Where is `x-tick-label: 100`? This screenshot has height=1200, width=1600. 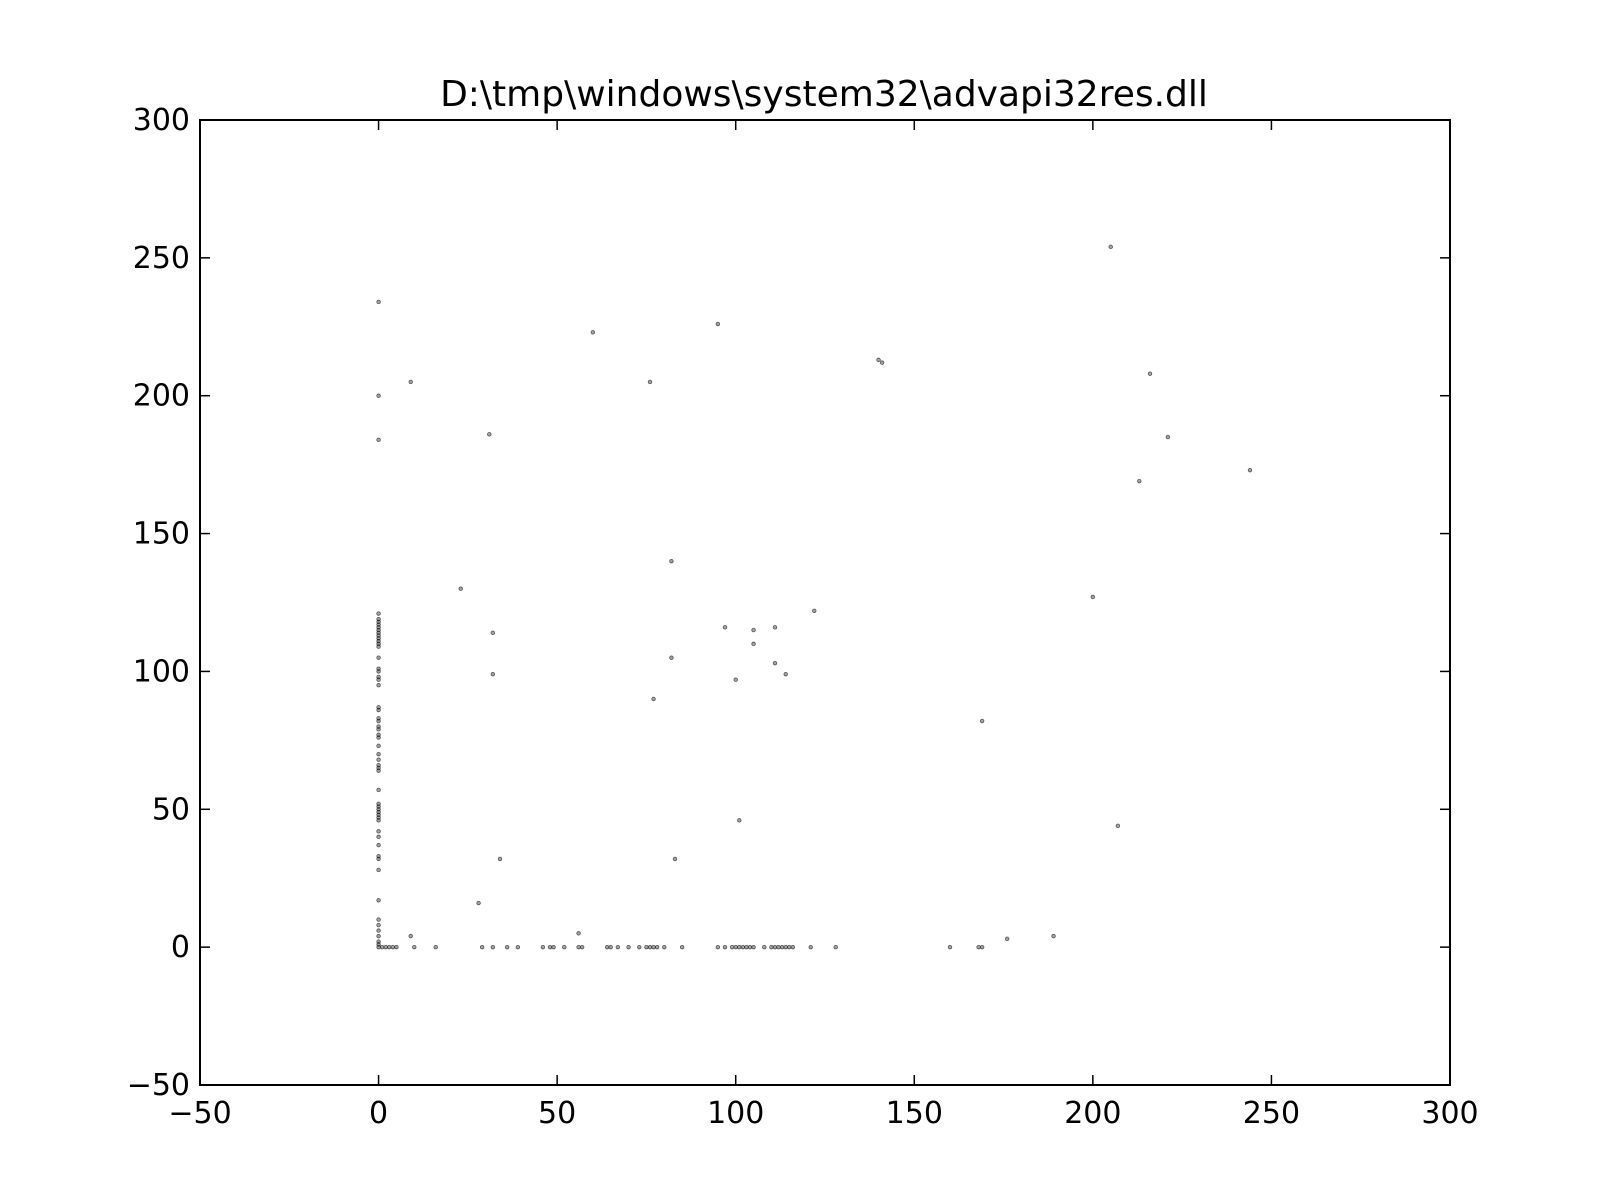 x-tick-label: 100 is located at coordinates (735, 1113).